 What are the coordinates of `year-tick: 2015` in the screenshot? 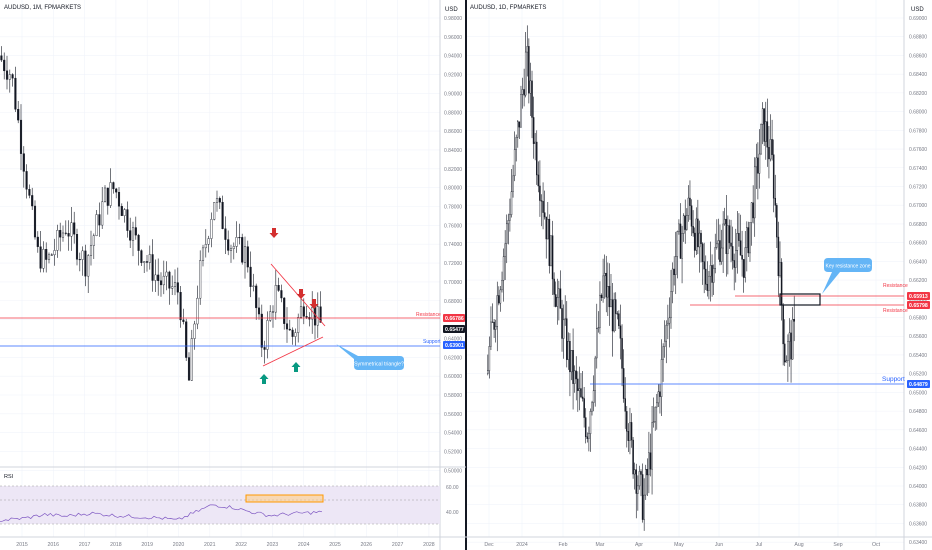 It's located at (22, 545).